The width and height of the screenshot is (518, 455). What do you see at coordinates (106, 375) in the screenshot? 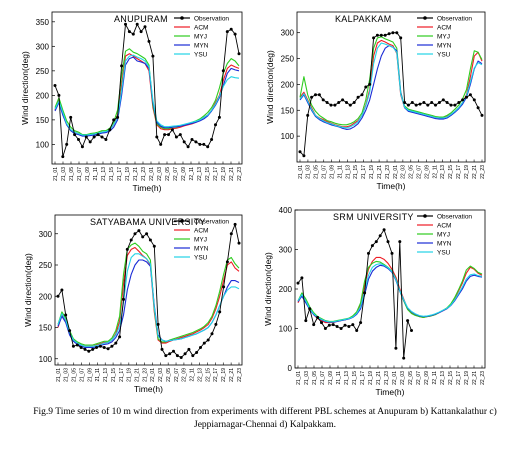
I see `x-tick-label: 21_13` at bounding box center [106, 375].